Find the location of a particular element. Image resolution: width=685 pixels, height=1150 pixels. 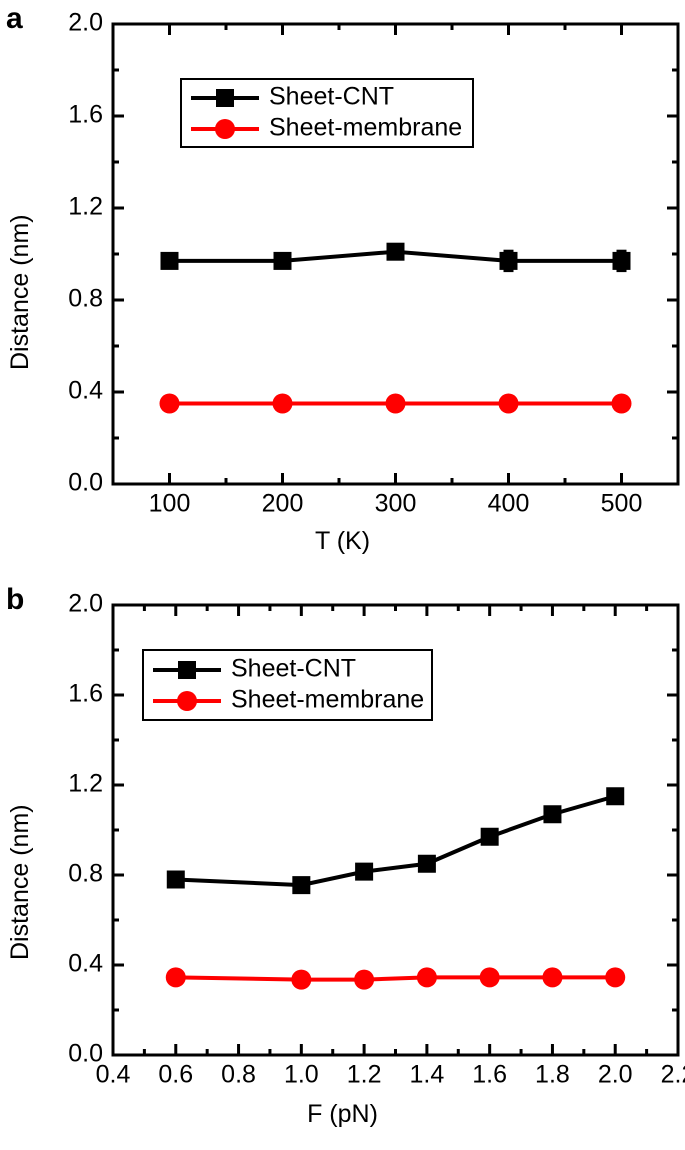

panel-a-x-axis-label: T (K) is located at coordinates (342, 541).